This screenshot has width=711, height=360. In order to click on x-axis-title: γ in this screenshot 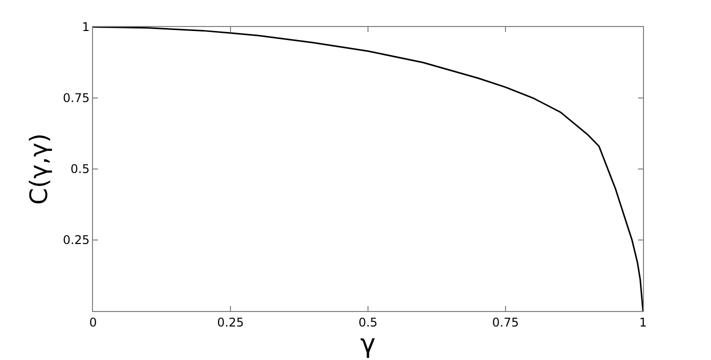, I will do `click(368, 344)`.